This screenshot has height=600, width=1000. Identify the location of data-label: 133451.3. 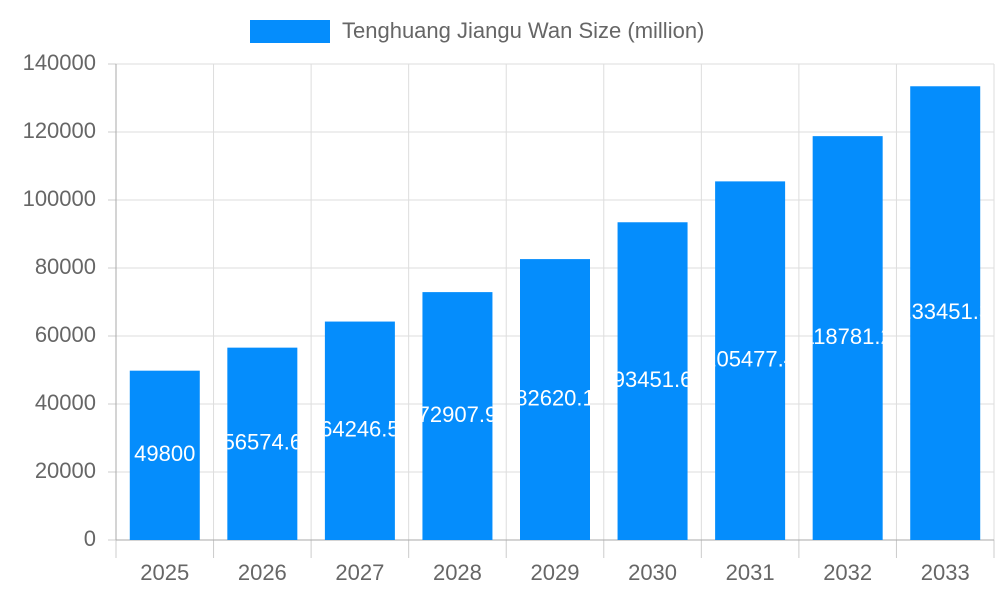
(945, 311).